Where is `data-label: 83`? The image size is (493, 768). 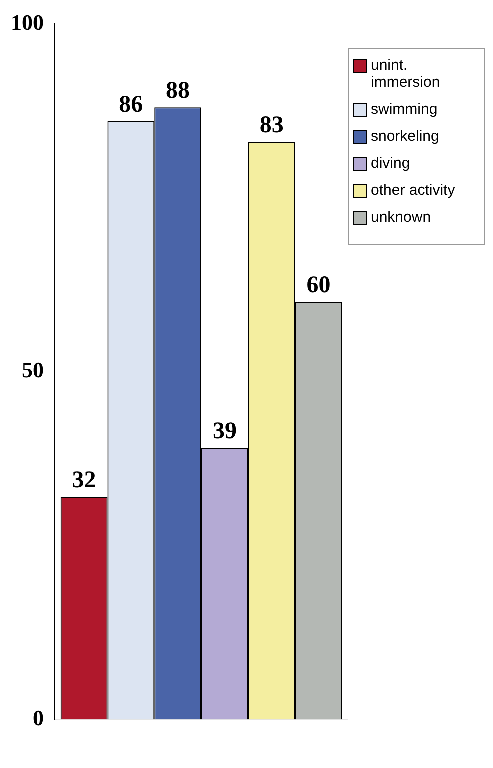
data-label: 83 is located at coordinates (272, 125).